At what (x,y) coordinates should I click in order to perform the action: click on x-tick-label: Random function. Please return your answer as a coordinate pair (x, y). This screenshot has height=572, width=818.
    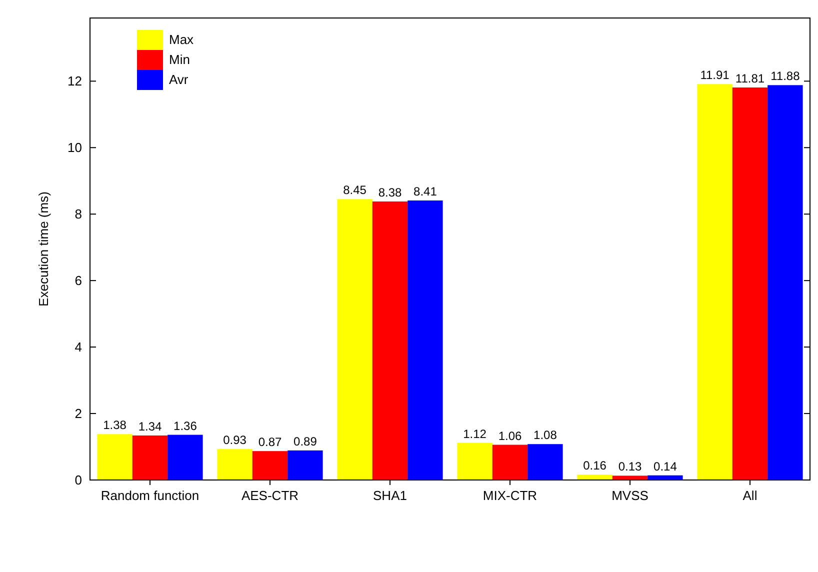
    Looking at the image, I should click on (150, 495).